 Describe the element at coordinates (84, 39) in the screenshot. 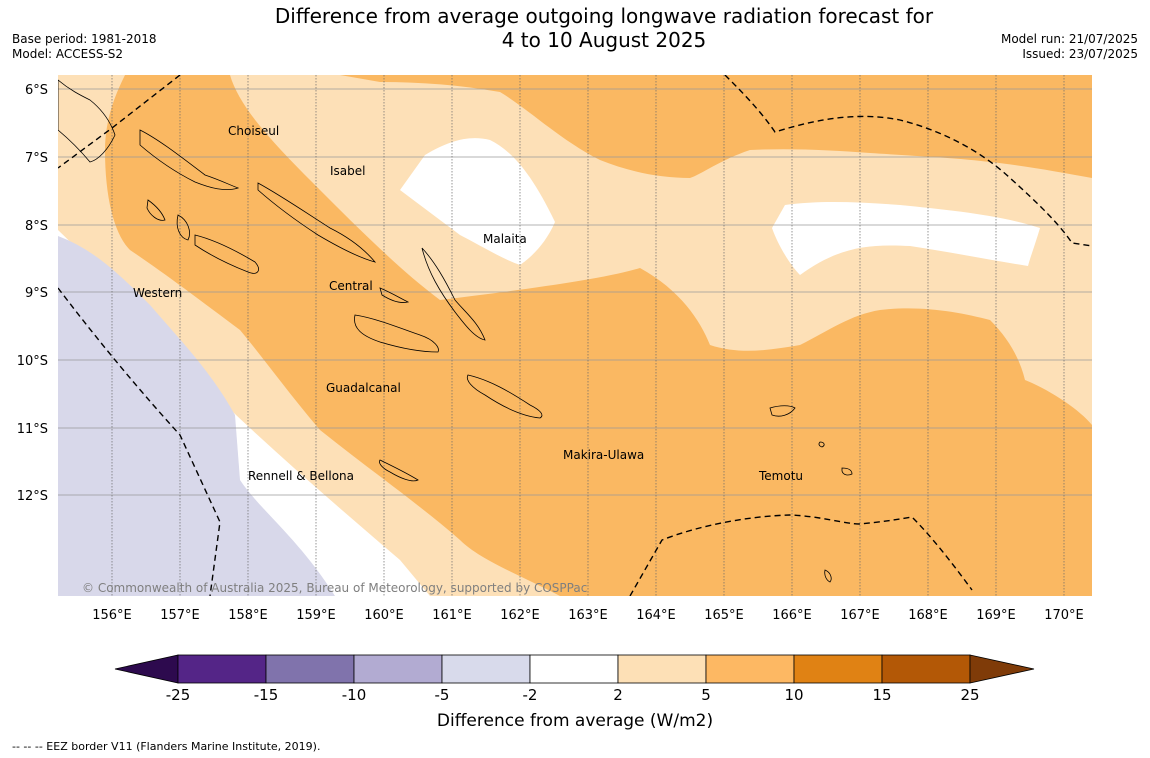

I see `base-period: Base period: 1981-2018` at that location.